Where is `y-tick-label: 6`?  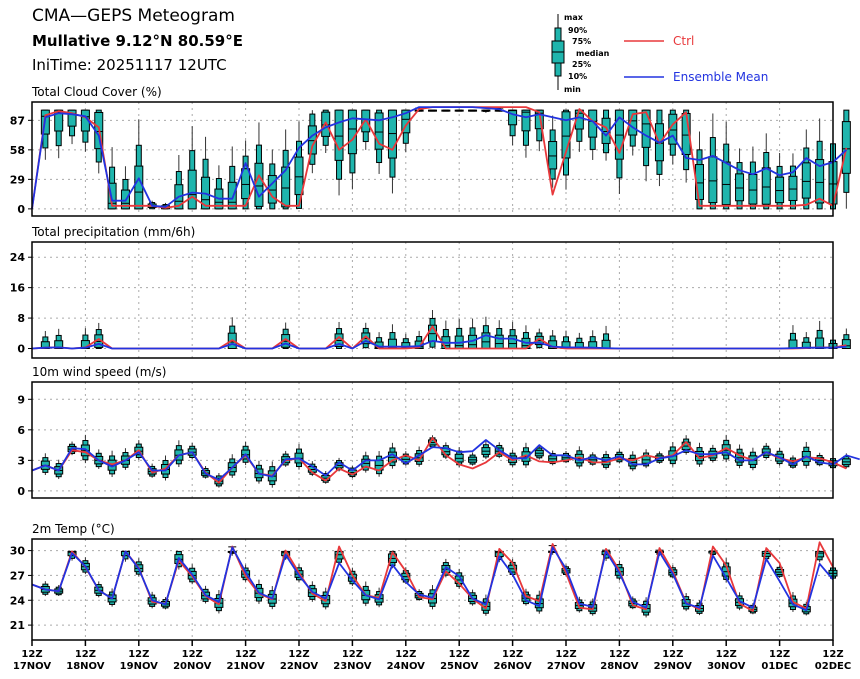 y-tick-label: 6 is located at coordinates (21, 430).